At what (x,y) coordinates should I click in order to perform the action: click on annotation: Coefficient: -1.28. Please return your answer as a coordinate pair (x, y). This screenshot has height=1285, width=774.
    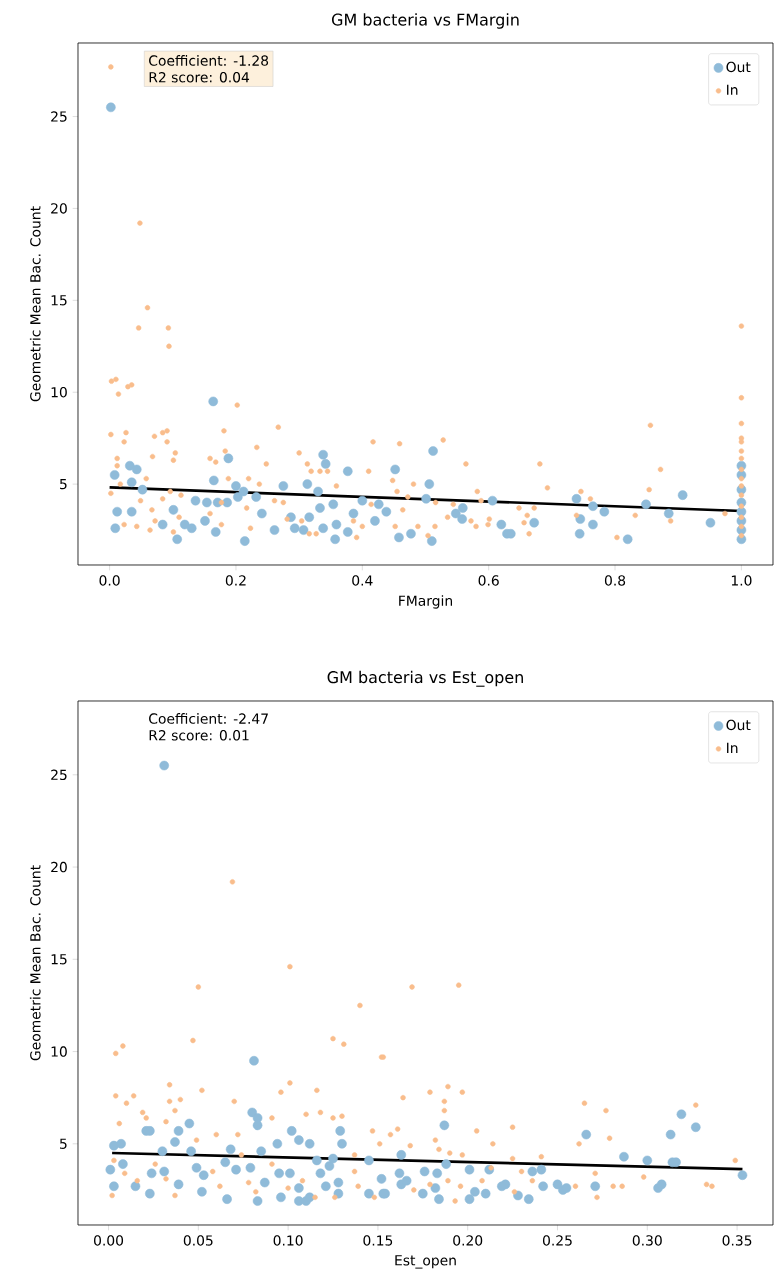
    Looking at the image, I should click on (209, 60).